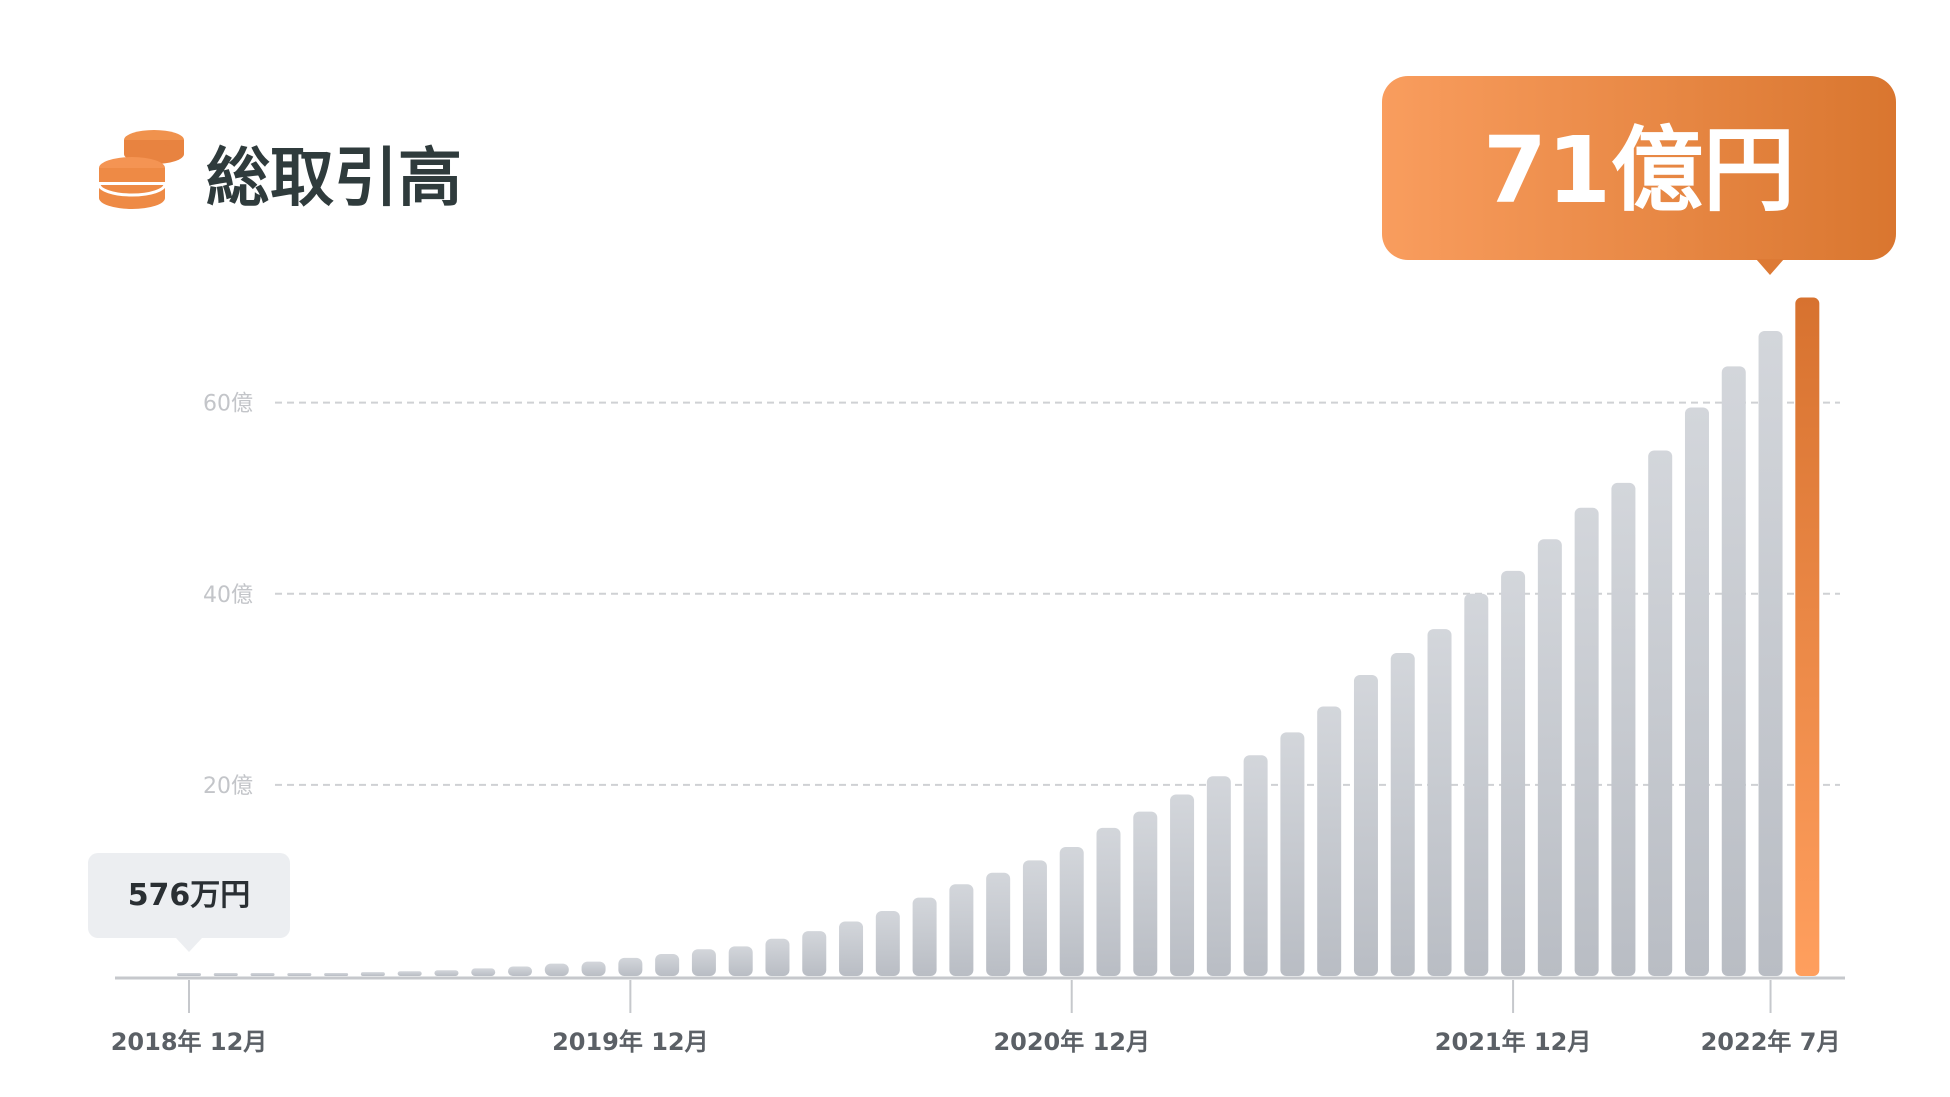  I want to click on bar-highlight, so click(1807, 636).